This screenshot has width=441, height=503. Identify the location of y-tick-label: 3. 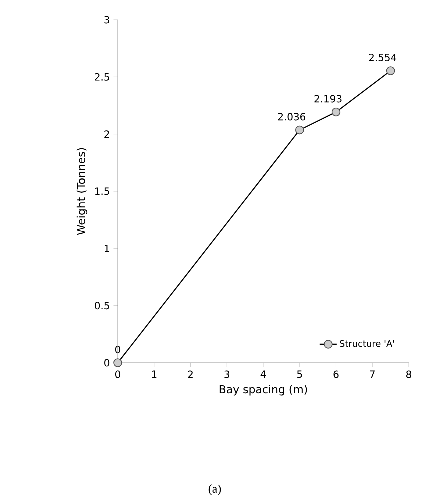
(107, 20).